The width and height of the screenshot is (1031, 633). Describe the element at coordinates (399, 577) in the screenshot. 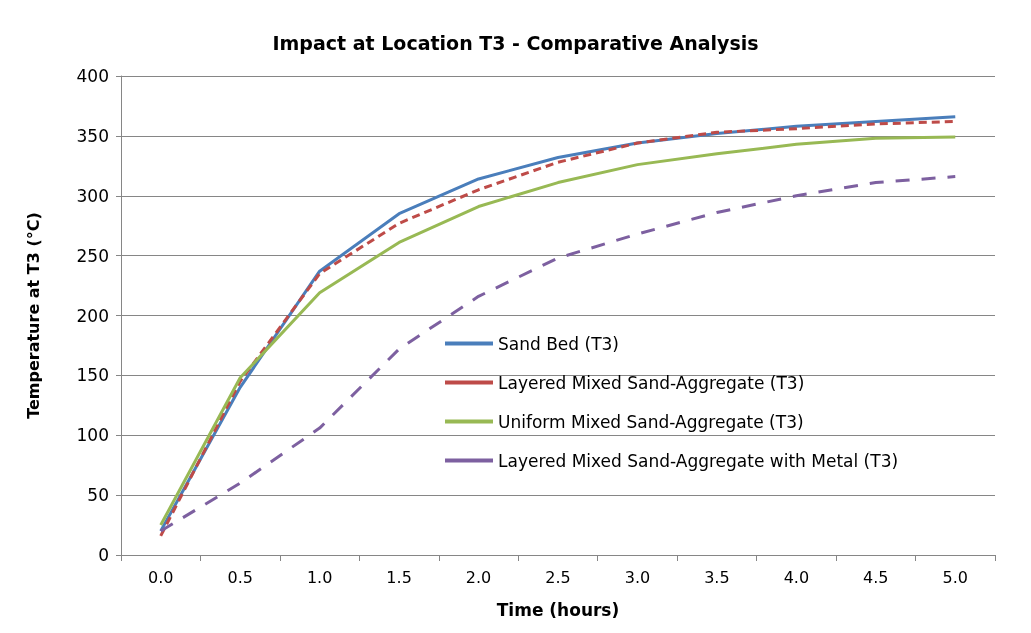

I see `x-tick-label: 1.5` at that location.